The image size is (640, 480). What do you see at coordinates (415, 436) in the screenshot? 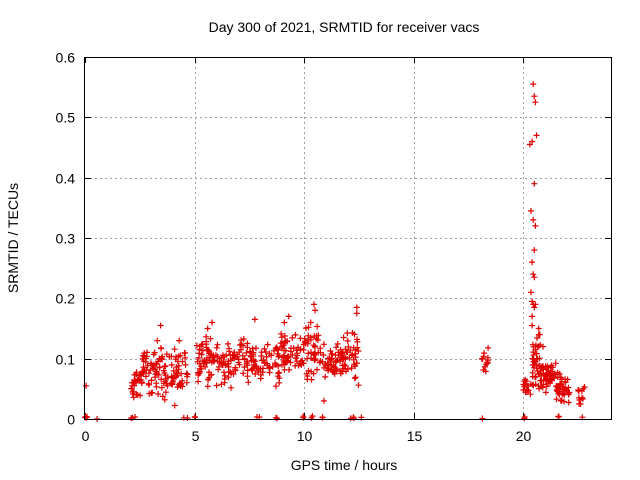
I see `x-tick-label: 15` at bounding box center [415, 436].